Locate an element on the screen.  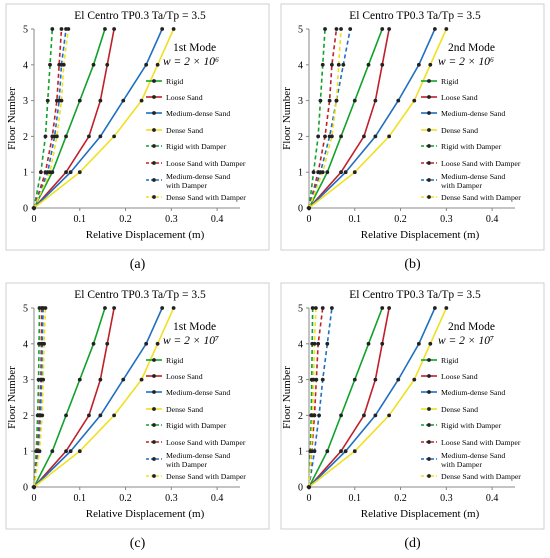
y-tick-label-1: 1 is located at coordinates (300, 452).